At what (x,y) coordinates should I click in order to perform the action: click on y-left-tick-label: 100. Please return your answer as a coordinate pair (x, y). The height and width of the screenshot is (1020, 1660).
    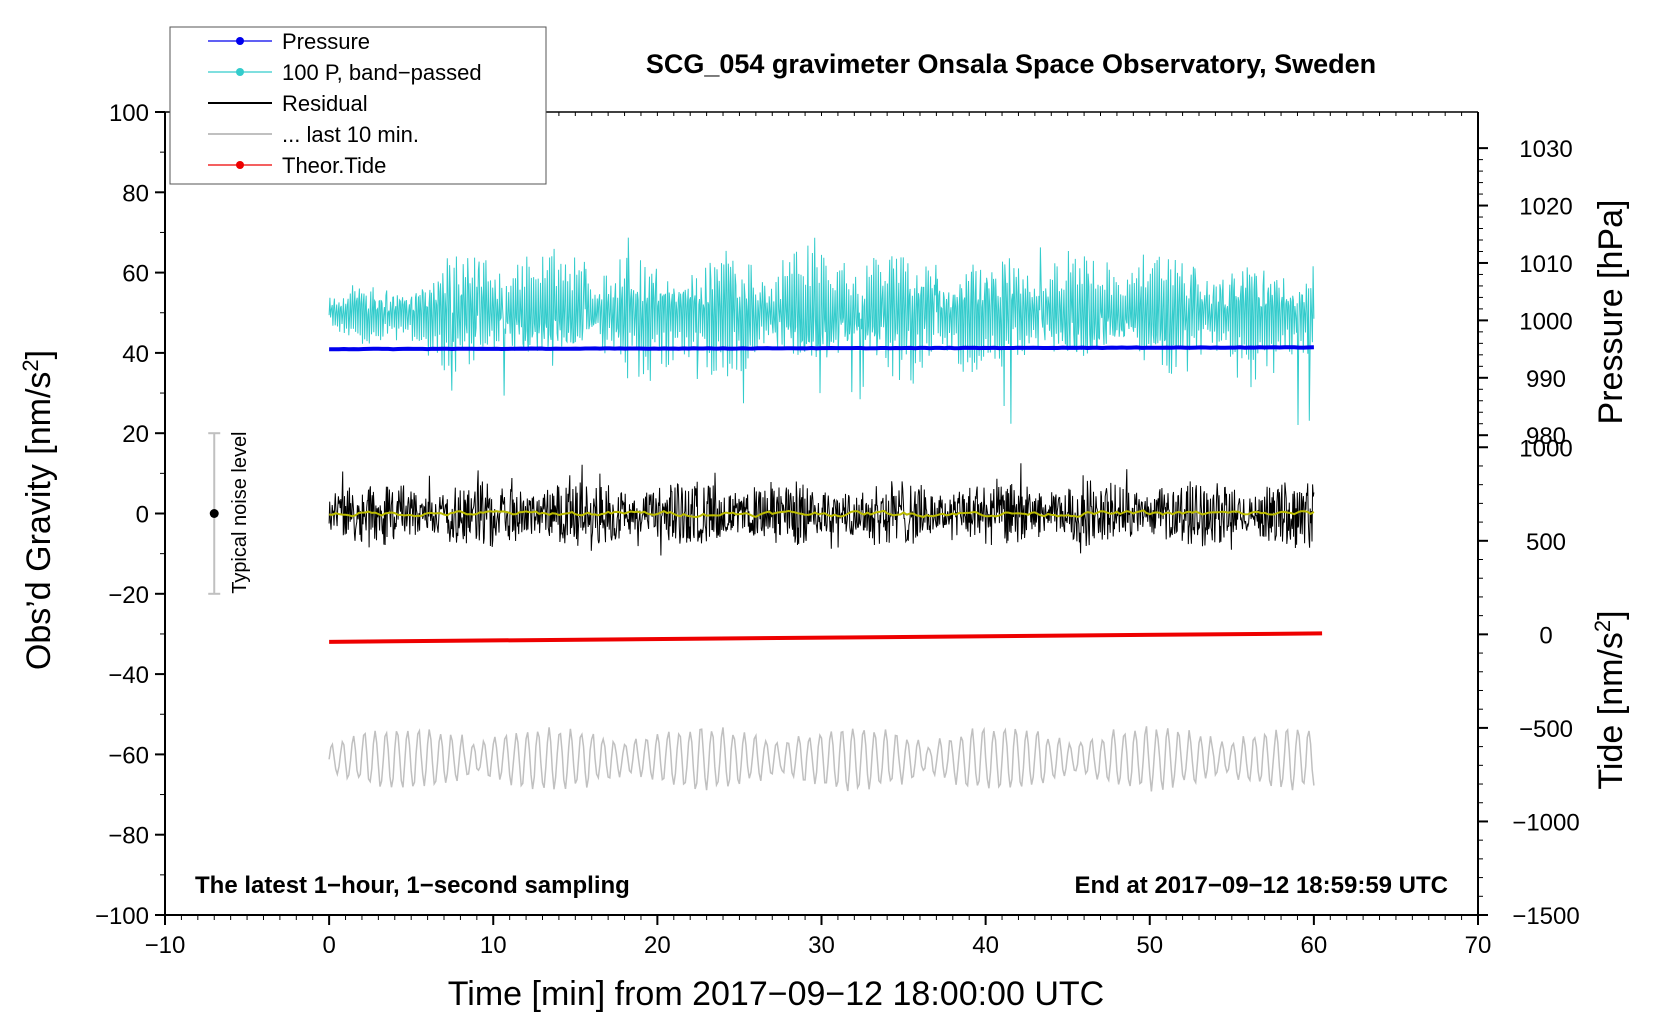
    Looking at the image, I should click on (129, 113).